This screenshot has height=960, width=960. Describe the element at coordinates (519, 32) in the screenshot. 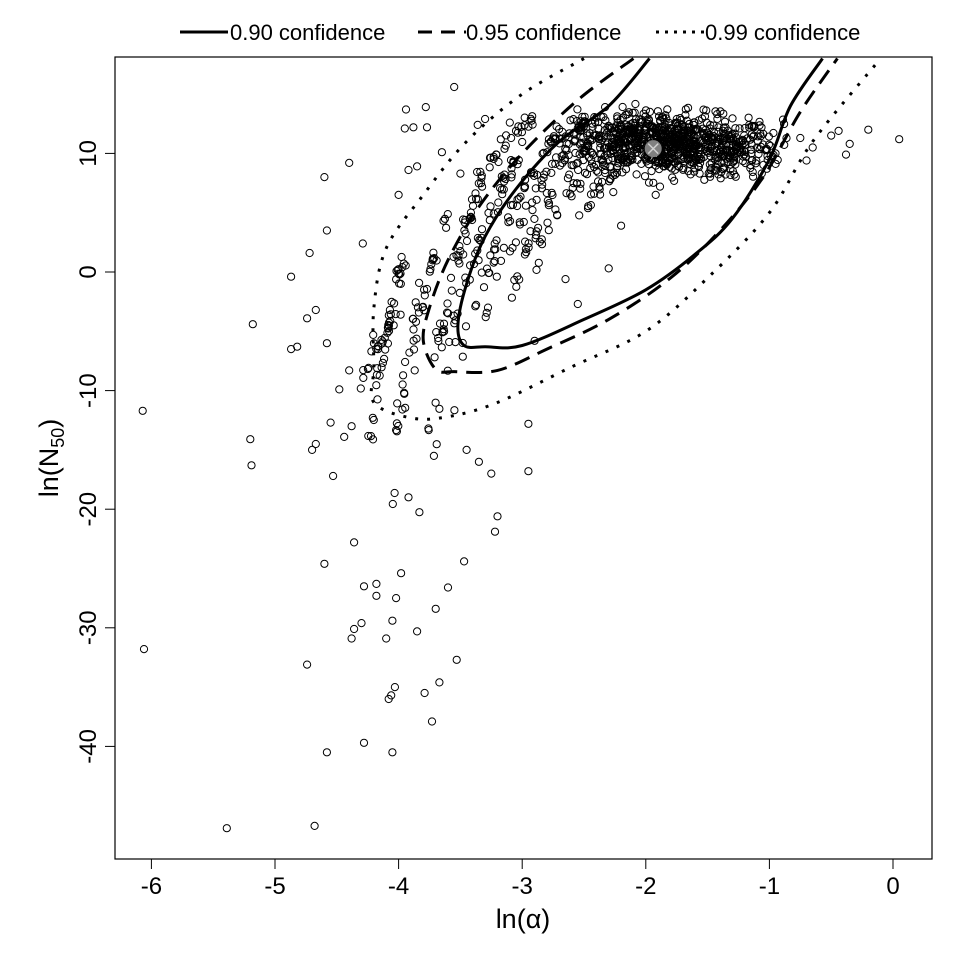

I see `legend-item-095: 0.95 confidence` at that location.